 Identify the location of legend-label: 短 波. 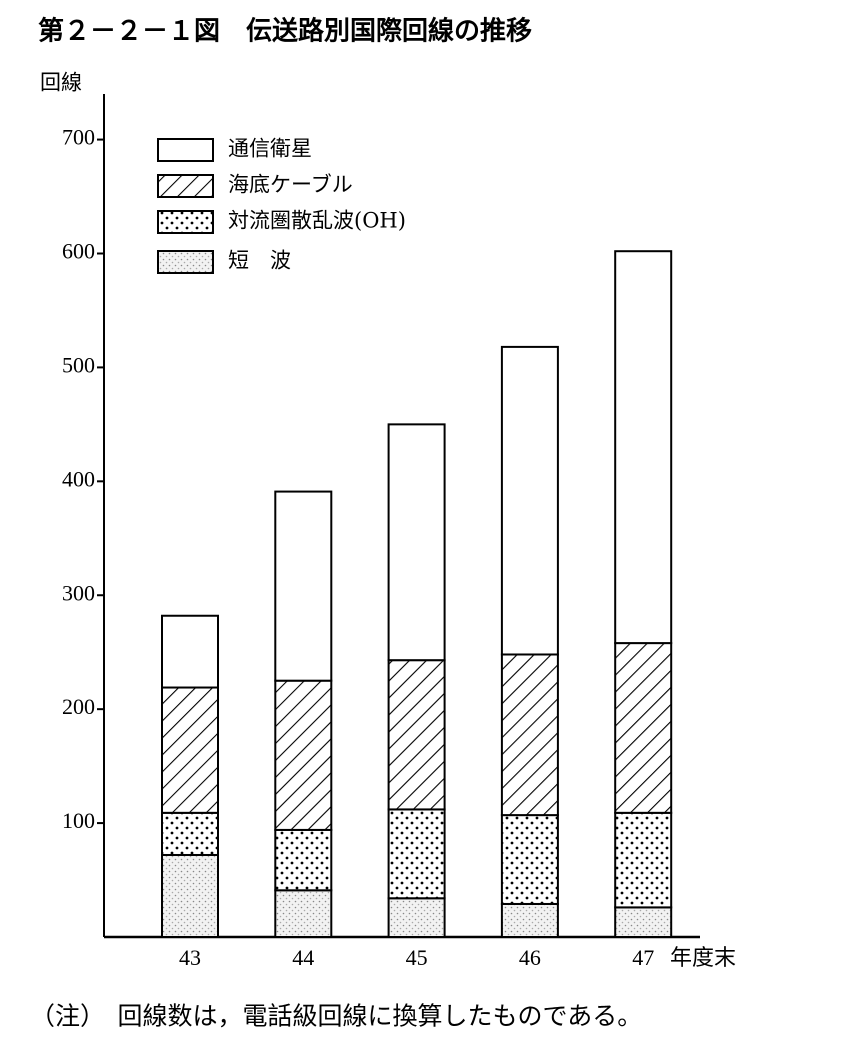
(259, 261).